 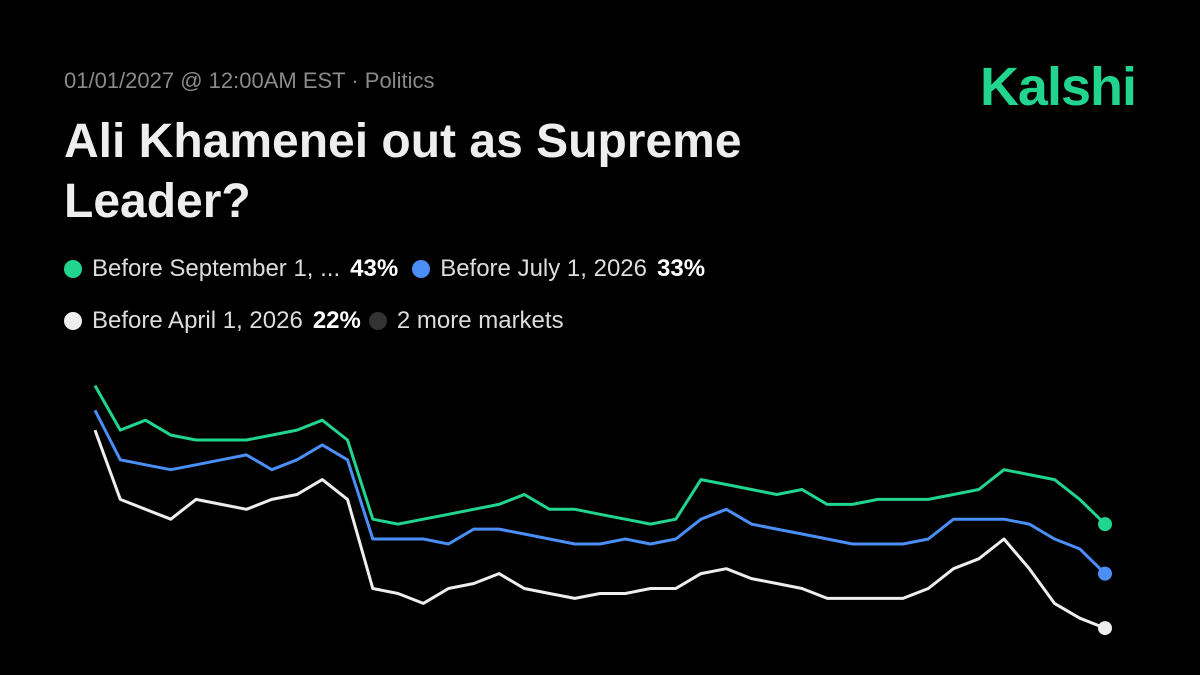 What do you see at coordinates (249, 80) in the screenshot?
I see `market-meta: 01/01/2027 @ 12:00AM EST · Politics` at bounding box center [249, 80].